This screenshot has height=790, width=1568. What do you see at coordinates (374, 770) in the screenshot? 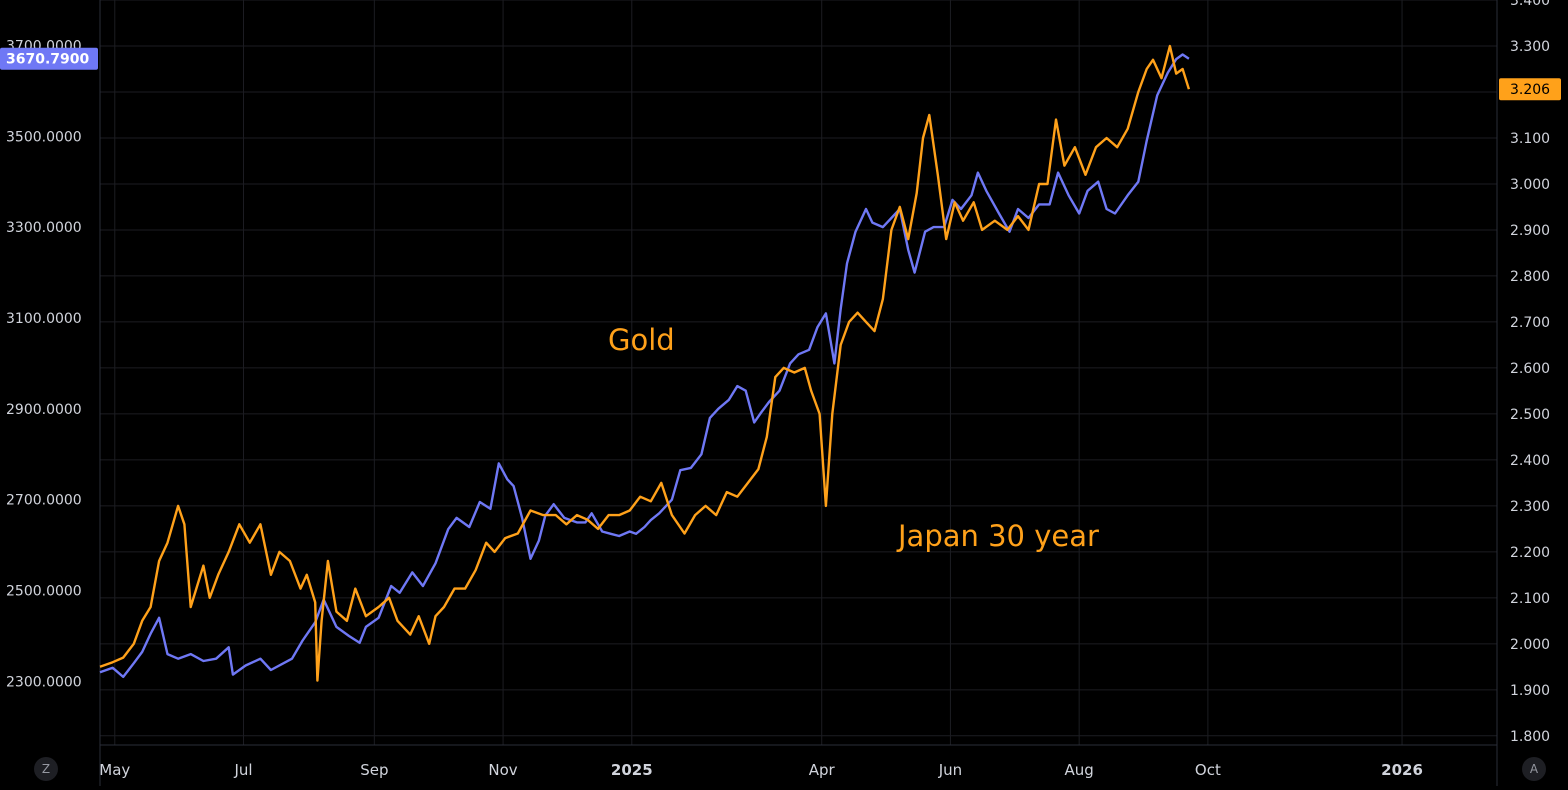
I see `x-tick-label: Sep` at bounding box center [374, 770].